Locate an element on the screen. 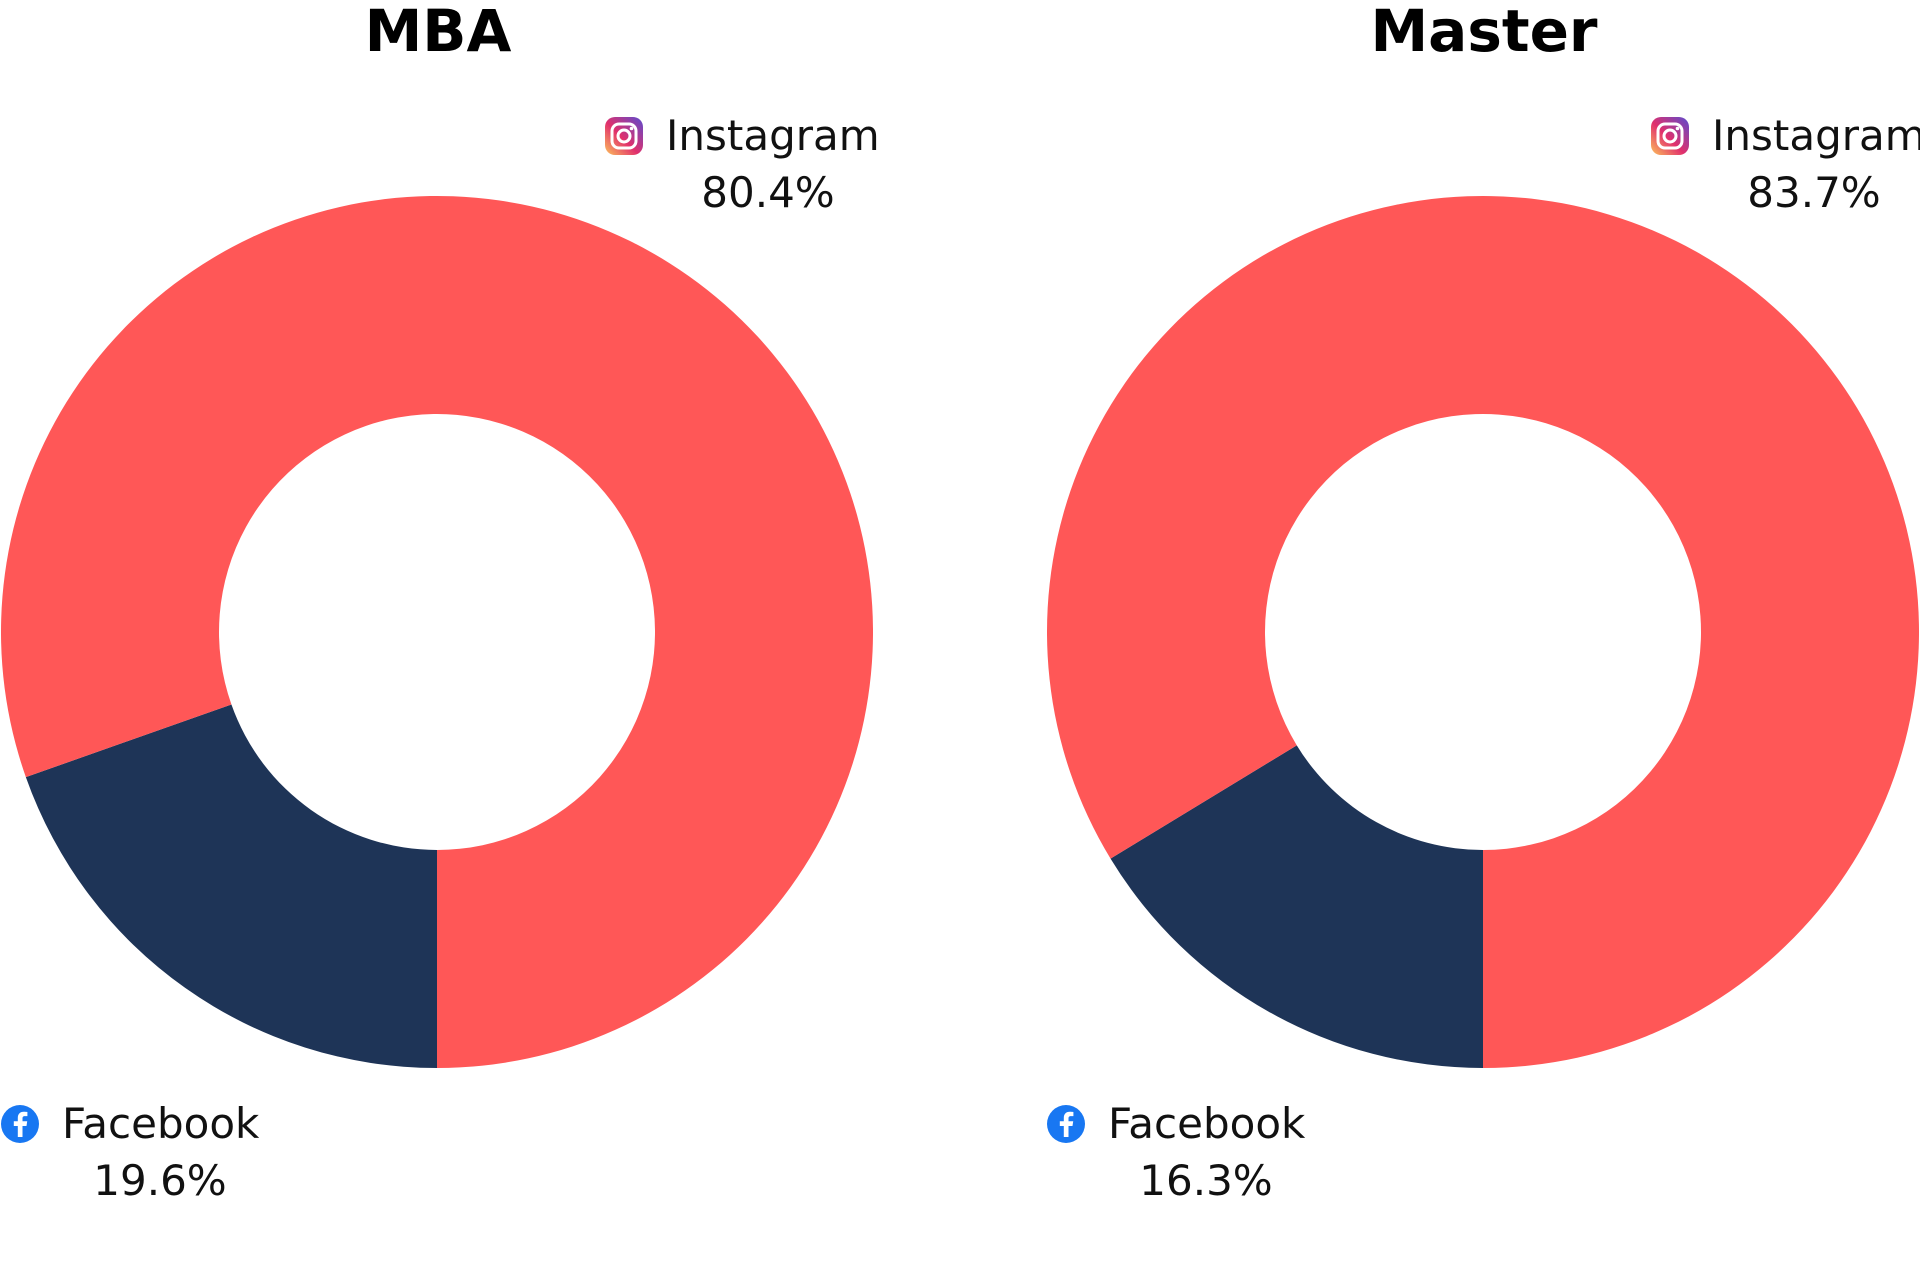 The height and width of the screenshot is (1280, 1920). value-label-instagram-mba: 80.4% is located at coordinates (768, 192).